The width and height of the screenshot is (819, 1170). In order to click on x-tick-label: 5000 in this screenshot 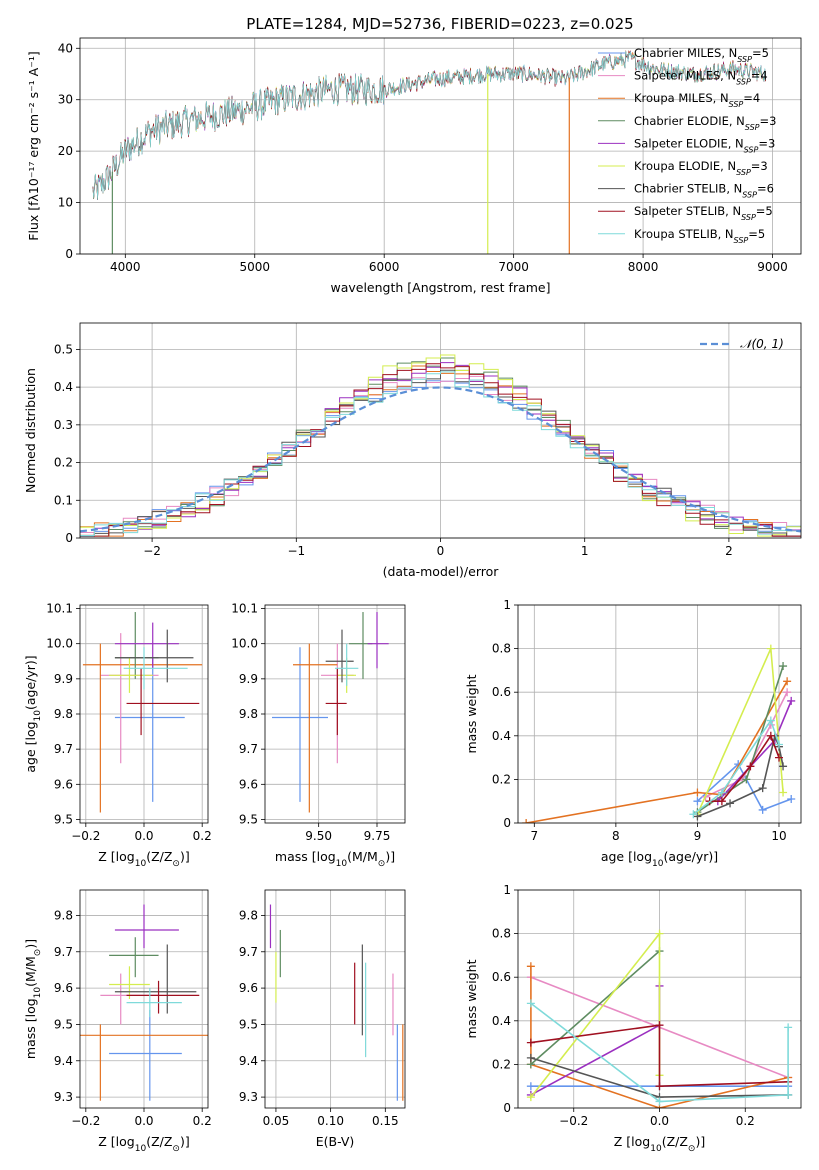, I will do `click(254, 267)`.